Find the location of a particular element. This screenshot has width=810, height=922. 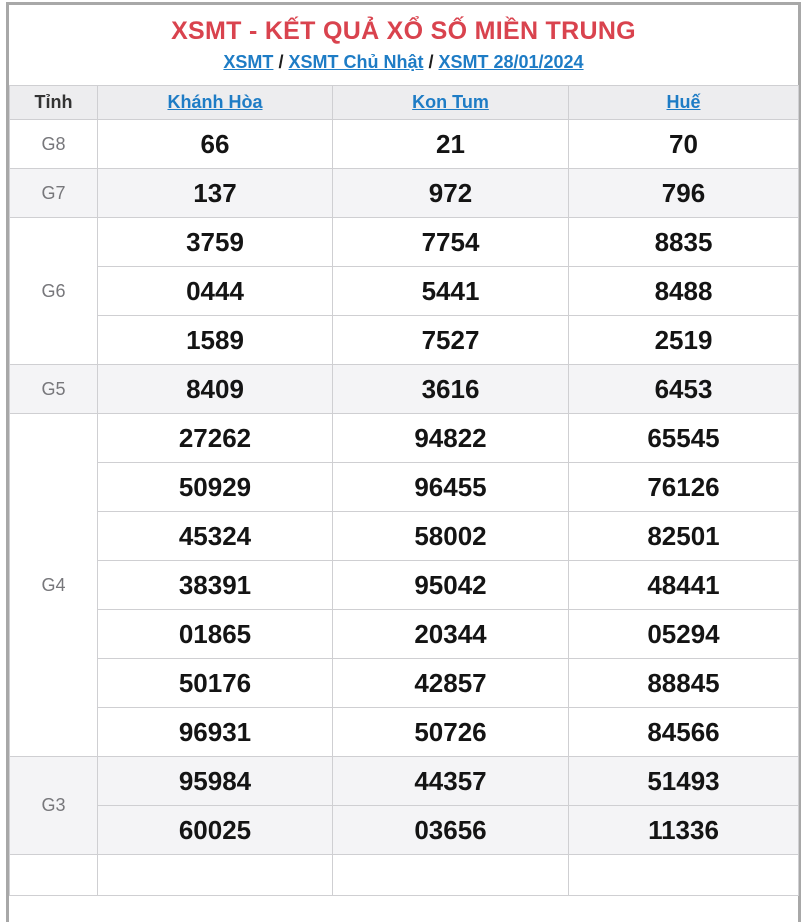

result-number: 50929 is located at coordinates (215, 487).